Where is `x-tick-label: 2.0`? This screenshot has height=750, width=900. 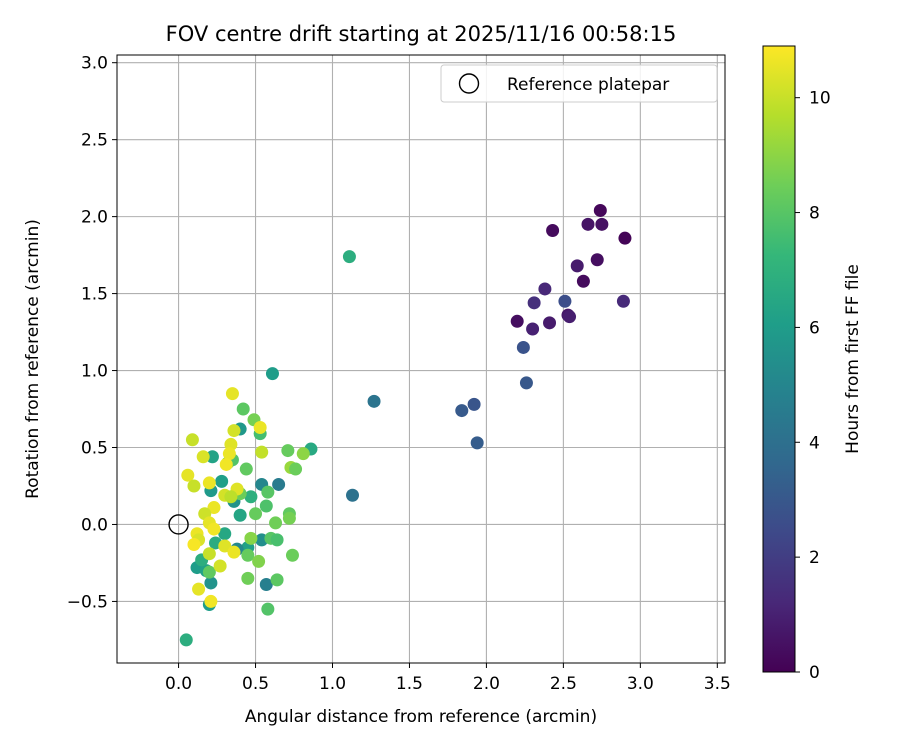 x-tick-label: 2.0 is located at coordinates (486, 684).